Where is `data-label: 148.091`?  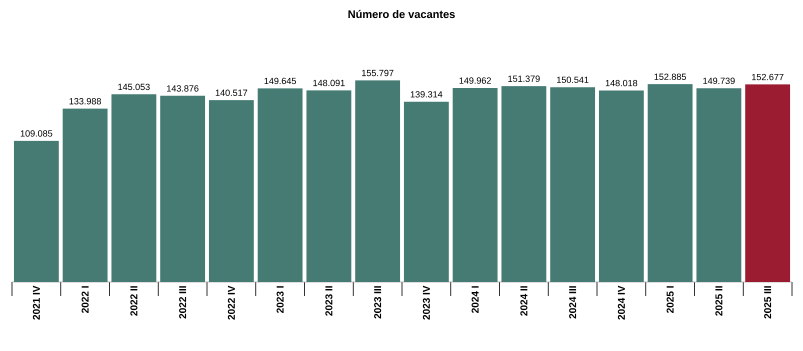
data-label: 148.091 is located at coordinates (329, 83).